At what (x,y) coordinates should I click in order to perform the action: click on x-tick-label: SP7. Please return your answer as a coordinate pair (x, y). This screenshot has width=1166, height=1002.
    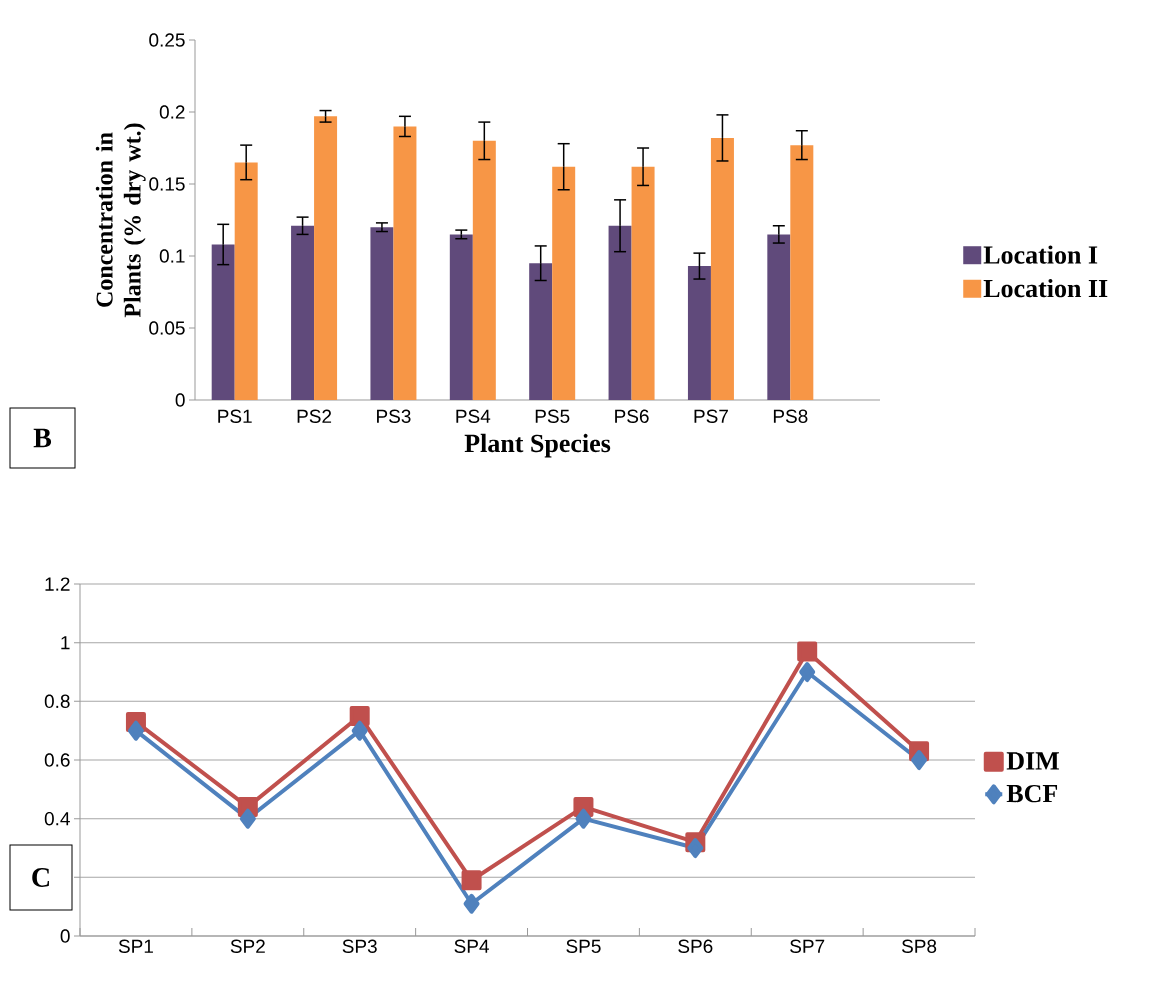
    Looking at the image, I should click on (807, 946).